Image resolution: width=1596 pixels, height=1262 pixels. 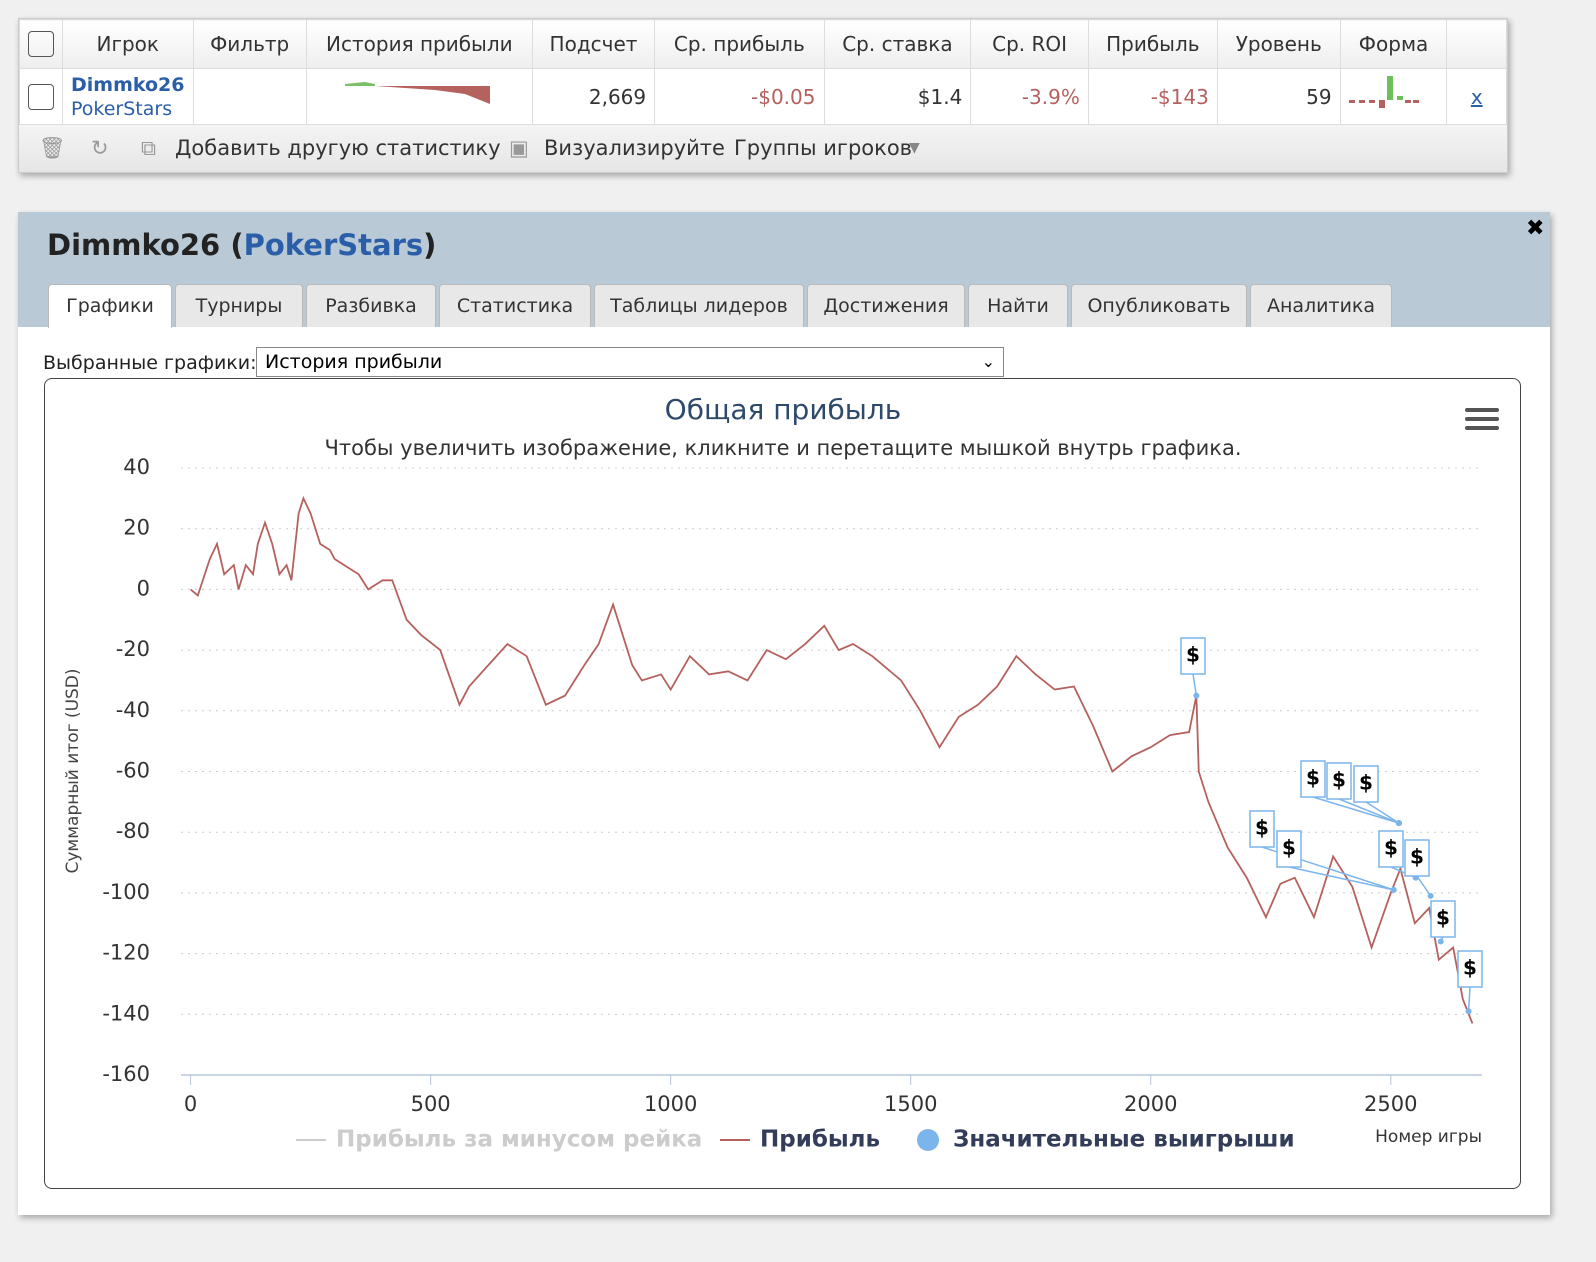 I want to click on selector-arrow: ⌄, so click(x=988, y=361).